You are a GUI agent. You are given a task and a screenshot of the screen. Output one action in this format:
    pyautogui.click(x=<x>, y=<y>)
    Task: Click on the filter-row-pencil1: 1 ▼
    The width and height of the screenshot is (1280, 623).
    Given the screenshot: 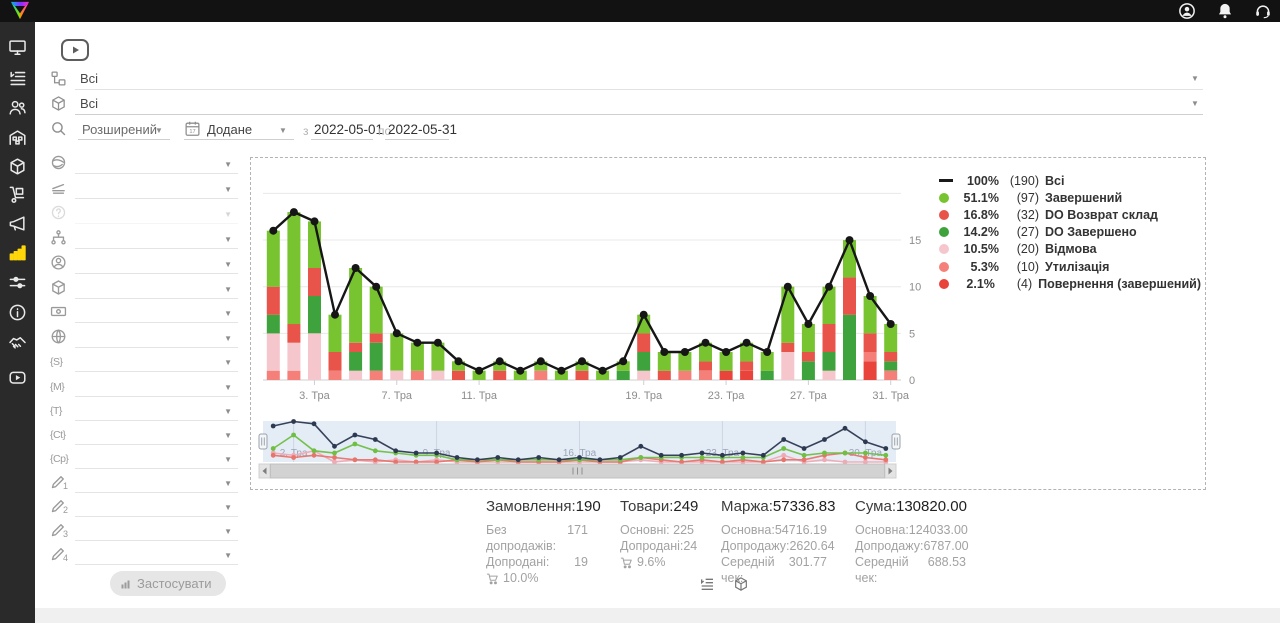 What is the action you would take?
    pyautogui.click(x=145, y=483)
    